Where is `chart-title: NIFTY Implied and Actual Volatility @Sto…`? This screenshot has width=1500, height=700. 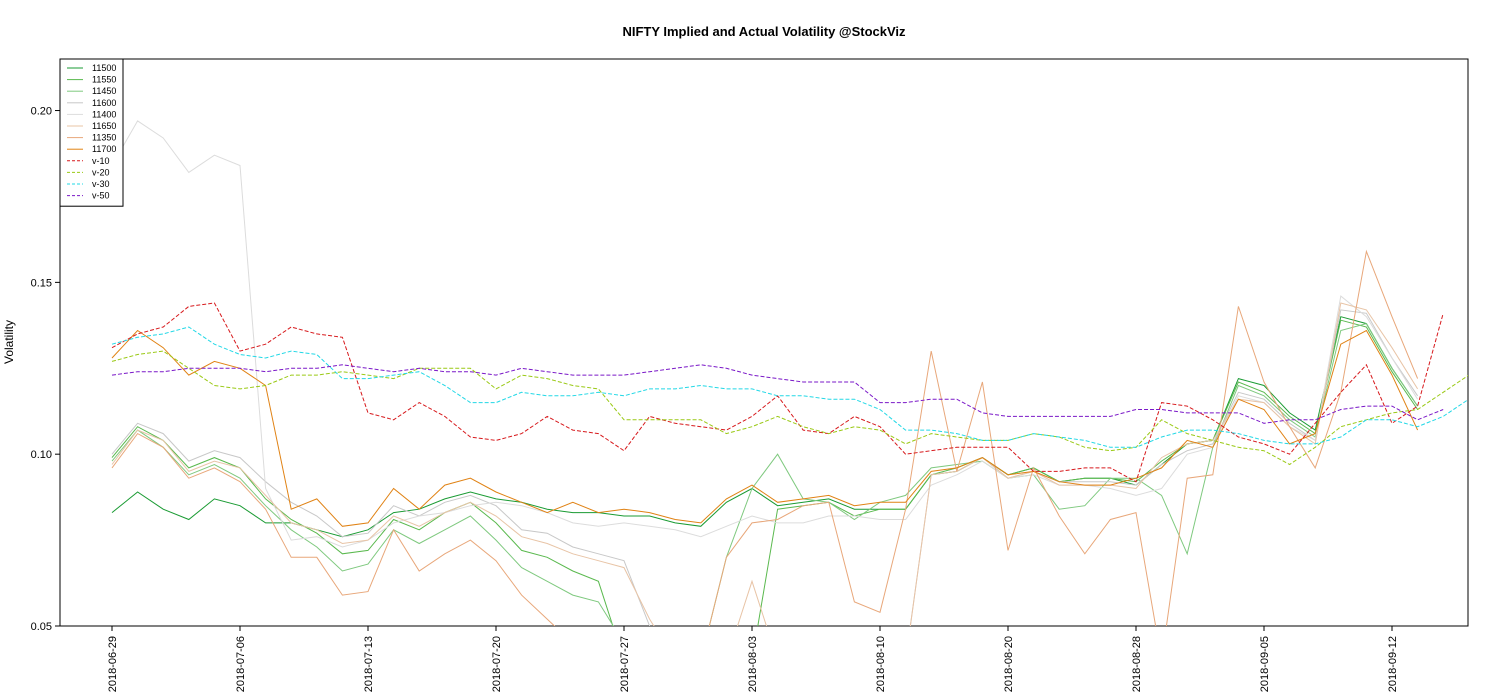 chart-title: NIFTY Implied and Actual Volatility @Sto… is located at coordinates (764, 31).